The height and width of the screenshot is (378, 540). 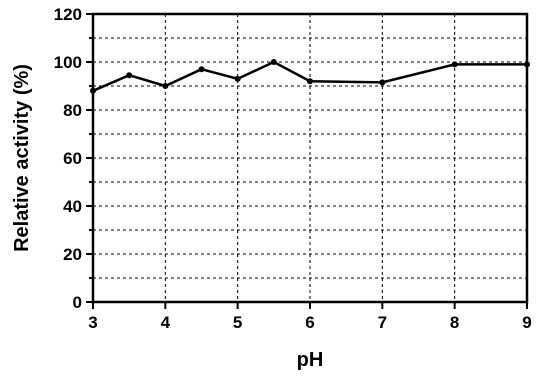 What do you see at coordinates (526, 322) in the screenshot?
I see `x-tick-label: 9` at bounding box center [526, 322].